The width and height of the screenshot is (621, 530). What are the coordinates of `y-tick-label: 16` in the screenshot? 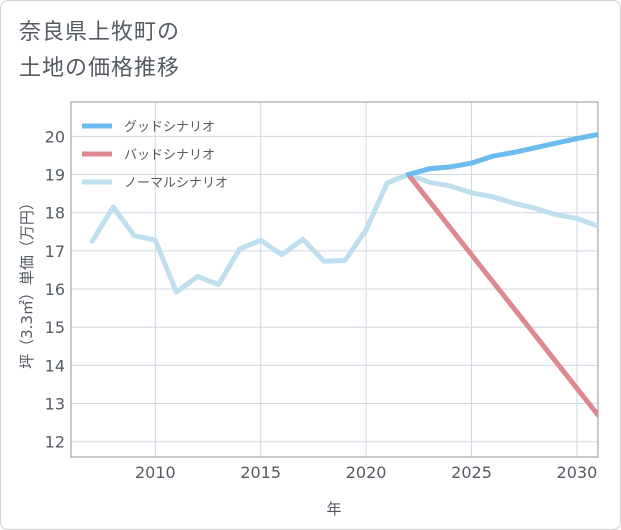 It's located at (55, 289).